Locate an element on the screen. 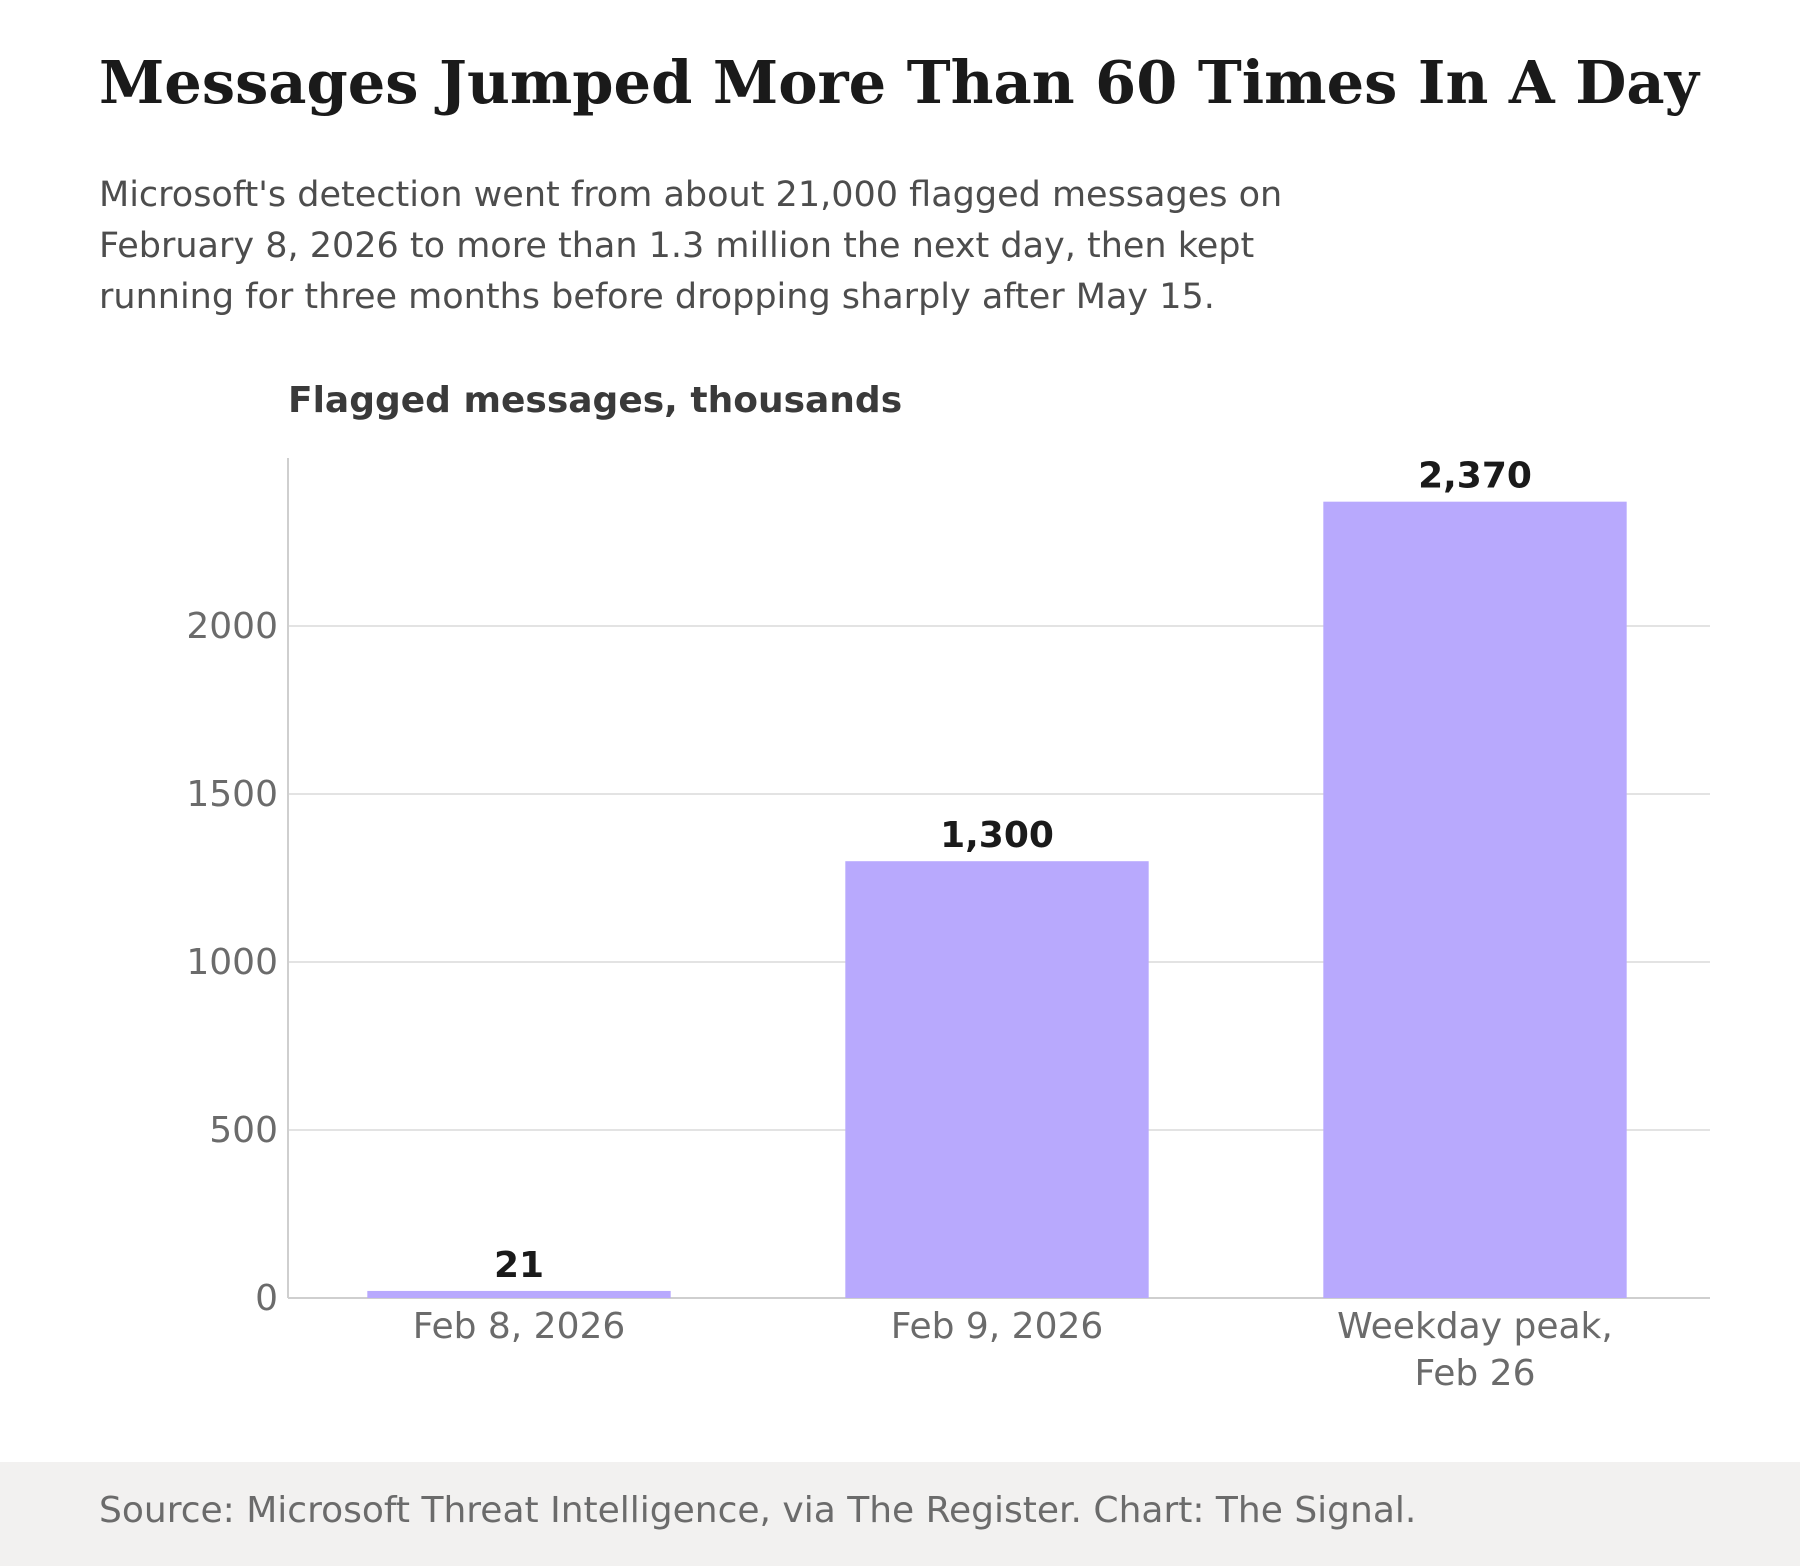 This screenshot has height=1566, width=1800. y-tick-label: 0 is located at coordinates (266, 1298).